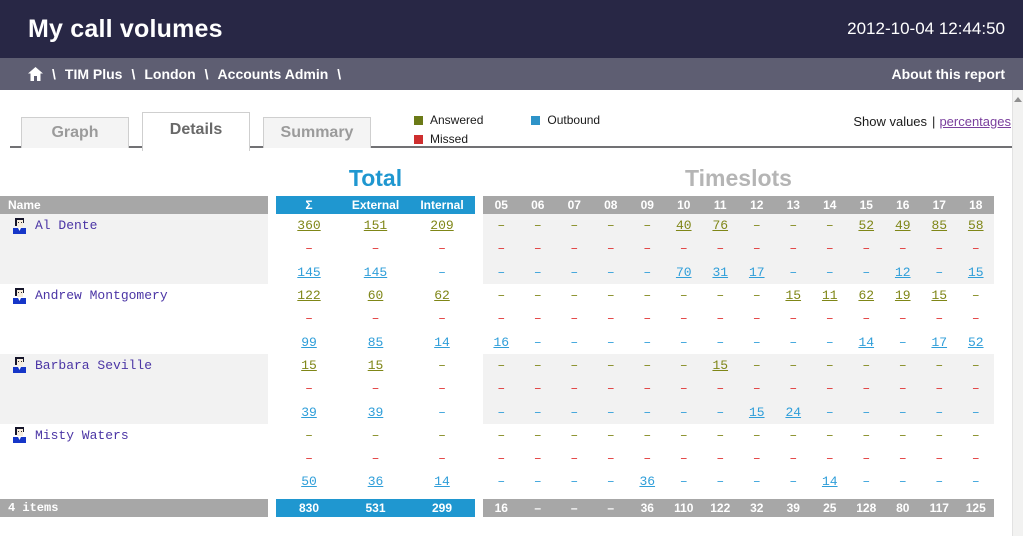 This screenshot has height=536, width=1023. Describe the element at coordinates (1018, 99) in the screenshot. I see `scroll-up-arrow-icon` at that location.